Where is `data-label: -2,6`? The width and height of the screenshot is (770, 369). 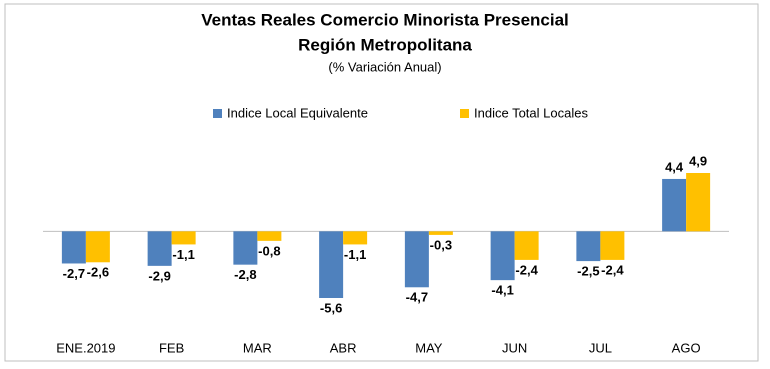
data-label: -2,6 is located at coordinates (98, 272).